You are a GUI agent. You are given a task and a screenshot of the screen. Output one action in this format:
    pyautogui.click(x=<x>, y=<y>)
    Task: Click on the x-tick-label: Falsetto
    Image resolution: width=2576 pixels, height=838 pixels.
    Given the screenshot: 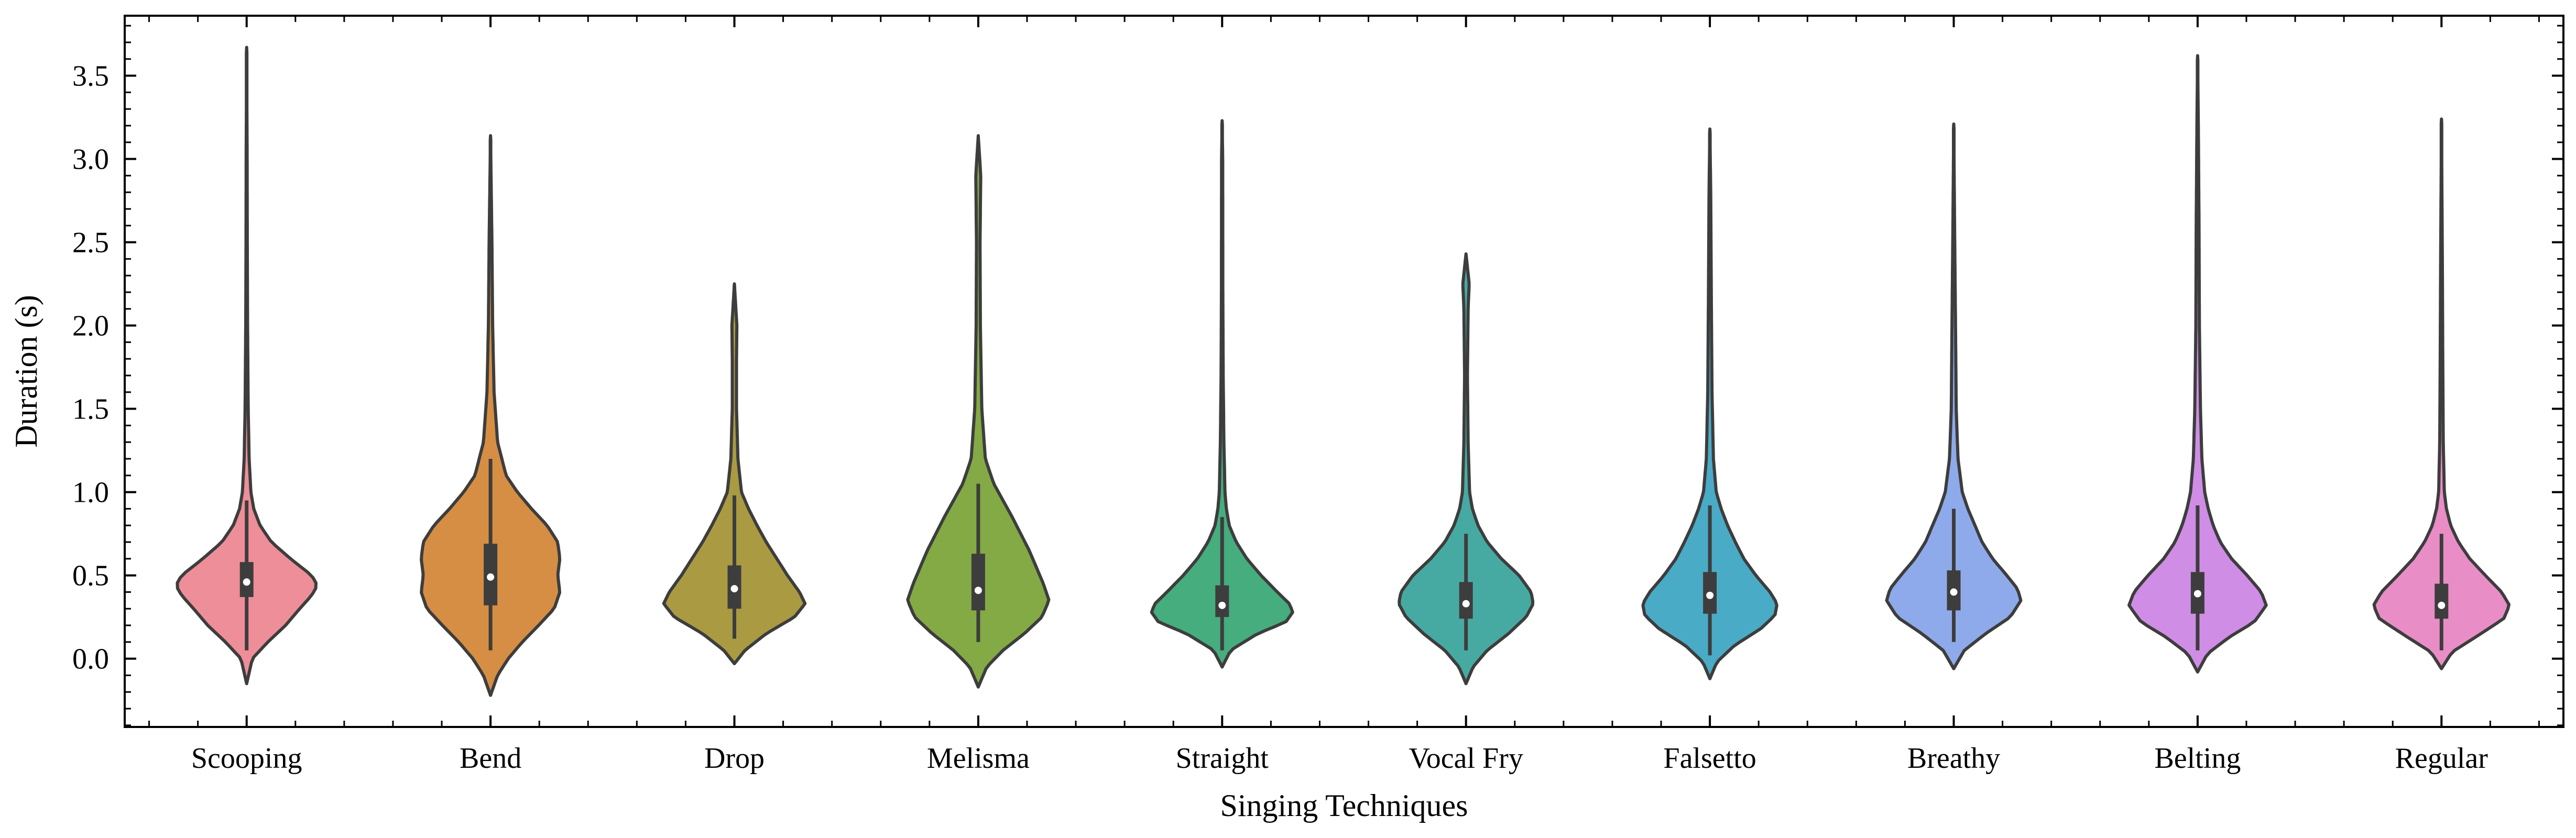 What is the action you would take?
    pyautogui.click(x=1709, y=758)
    